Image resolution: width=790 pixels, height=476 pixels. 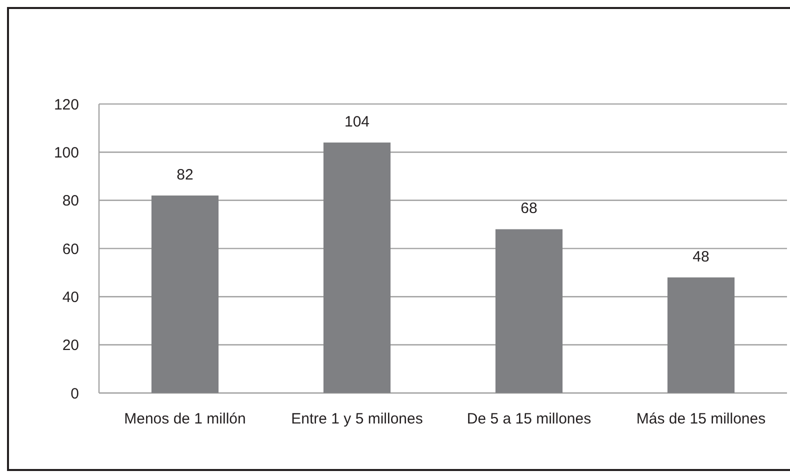 What do you see at coordinates (701, 419) in the screenshot?
I see `x-tick-label: Más de 15 millones` at bounding box center [701, 419].